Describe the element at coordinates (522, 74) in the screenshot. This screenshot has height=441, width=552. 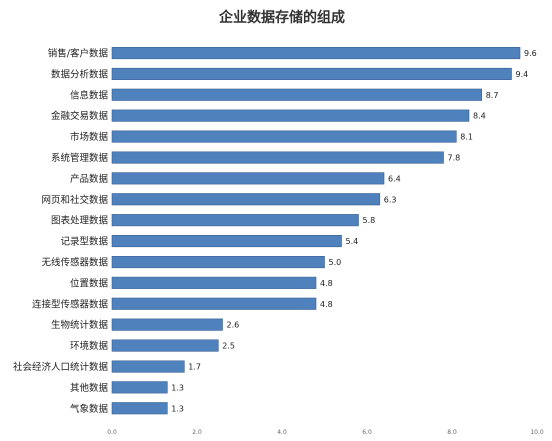
I see `value-label: 9.4` at that location.